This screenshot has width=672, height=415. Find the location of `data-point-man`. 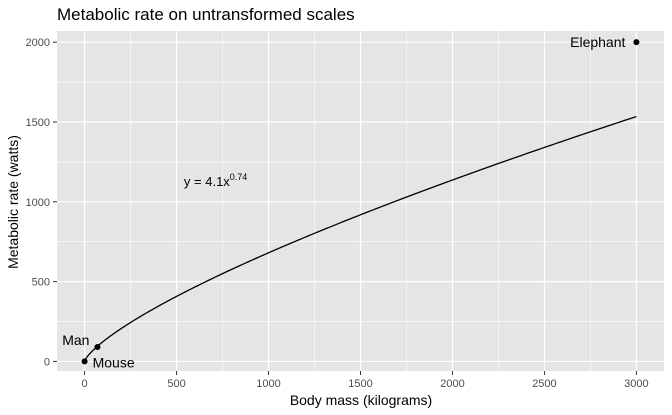

data-point-man is located at coordinates (97, 347).